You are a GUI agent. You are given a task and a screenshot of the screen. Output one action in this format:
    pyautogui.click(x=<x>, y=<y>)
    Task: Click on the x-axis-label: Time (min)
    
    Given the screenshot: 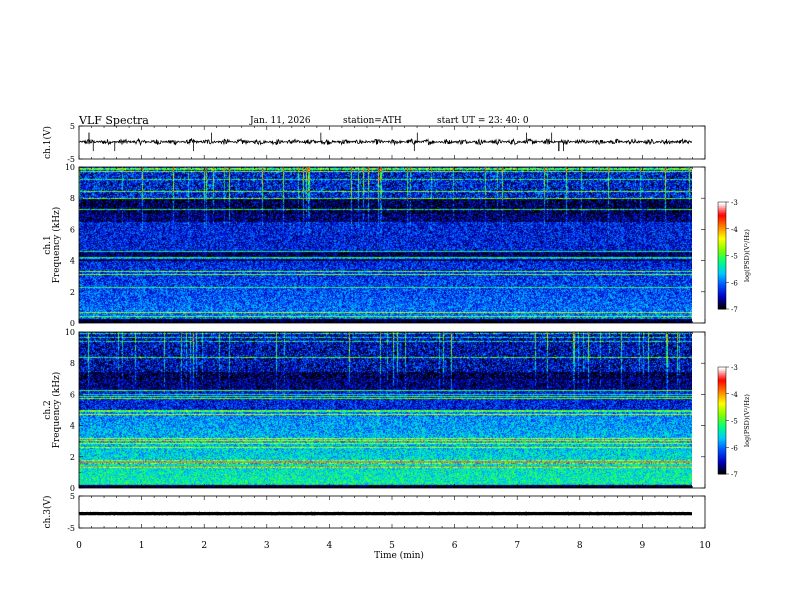 What is the action you would take?
    pyautogui.click(x=399, y=555)
    